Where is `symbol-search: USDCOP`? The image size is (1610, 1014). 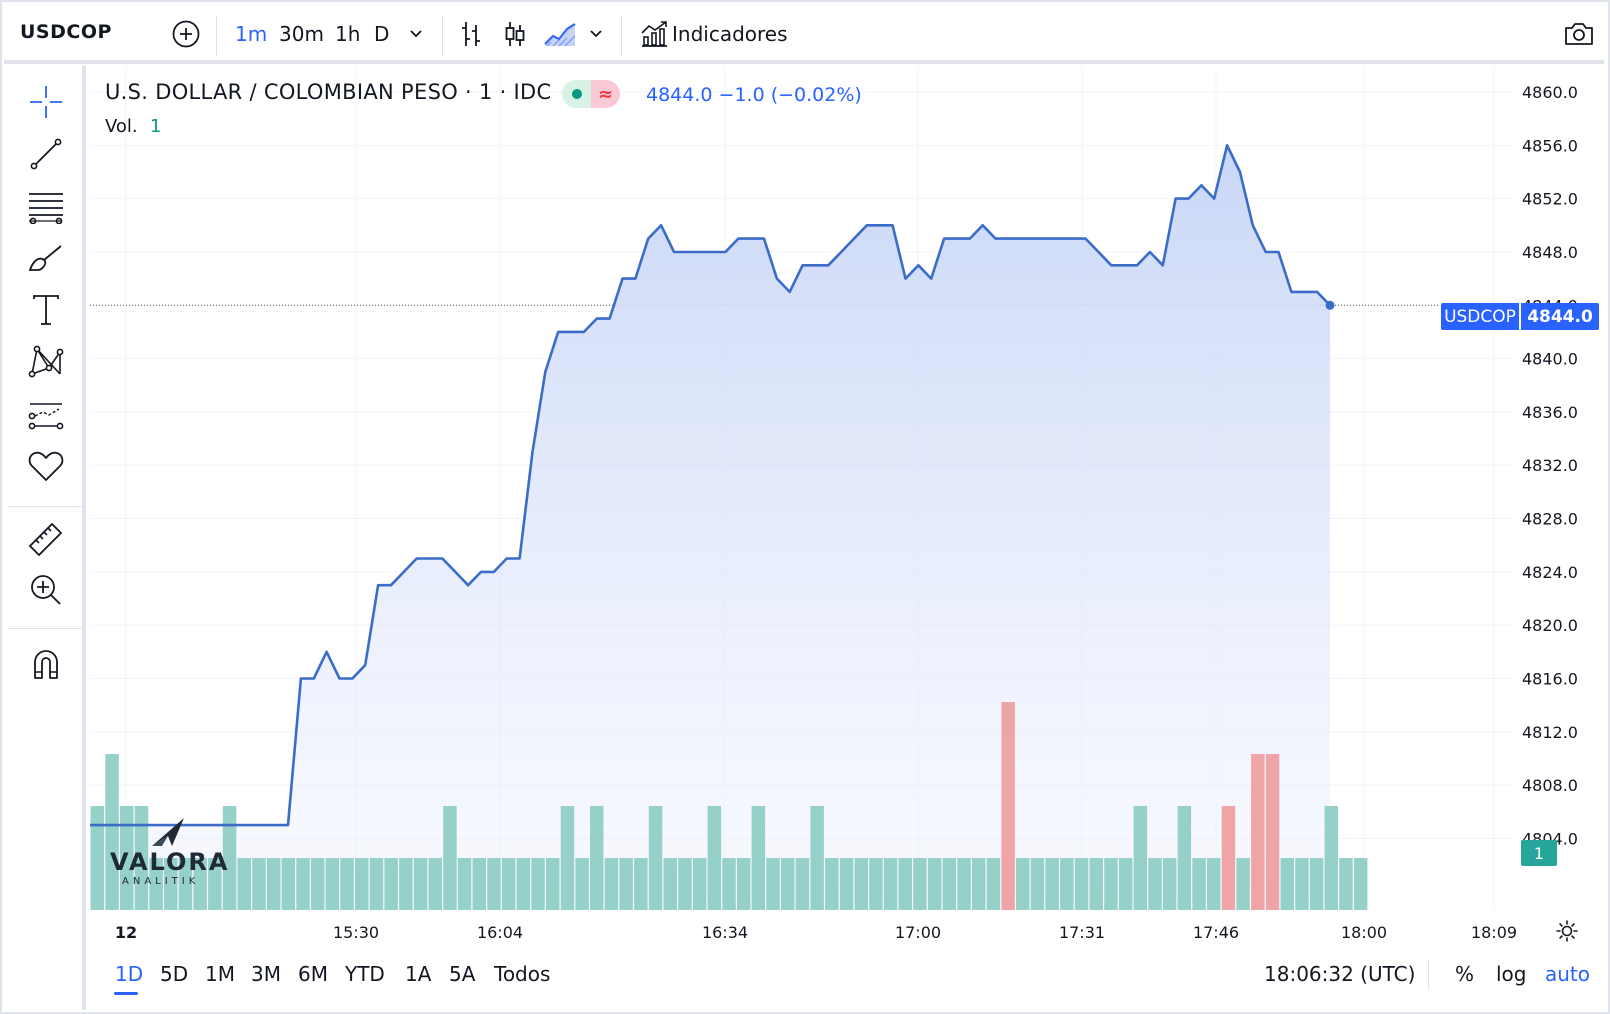 symbol-search: USDCOP is located at coordinates (66, 32).